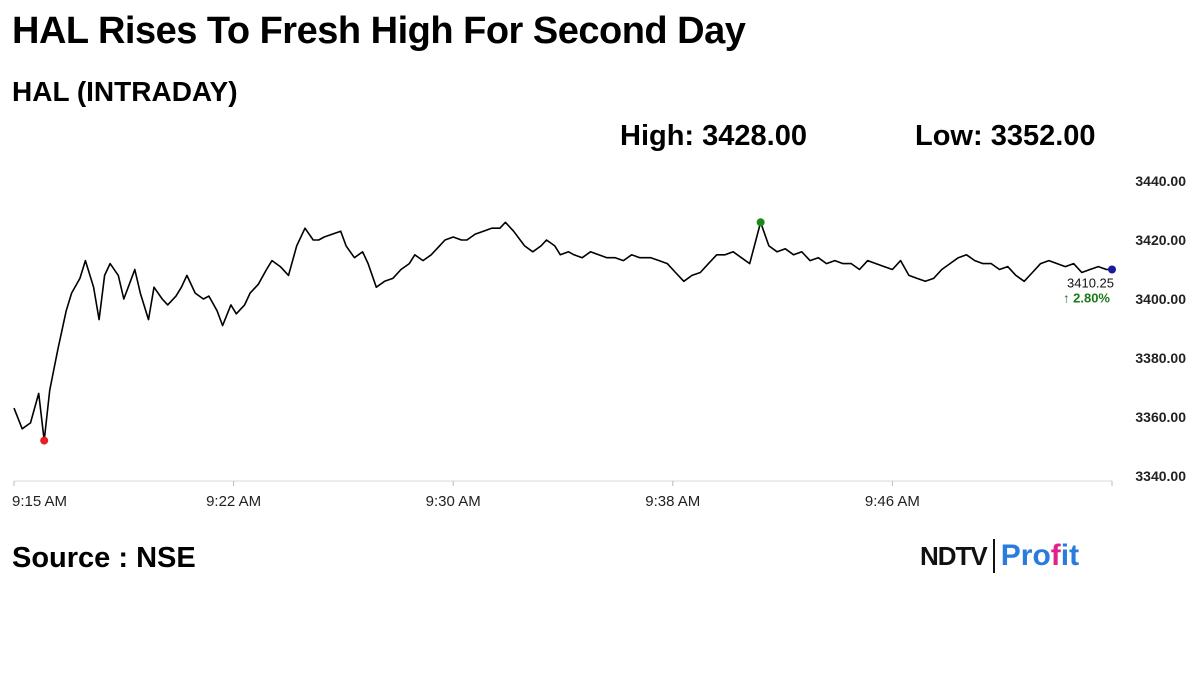 This screenshot has height=674, width=1200. What do you see at coordinates (125, 91) in the screenshot?
I see `chart-subtitle: HAL (INTRADAY)` at bounding box center [125, 91].